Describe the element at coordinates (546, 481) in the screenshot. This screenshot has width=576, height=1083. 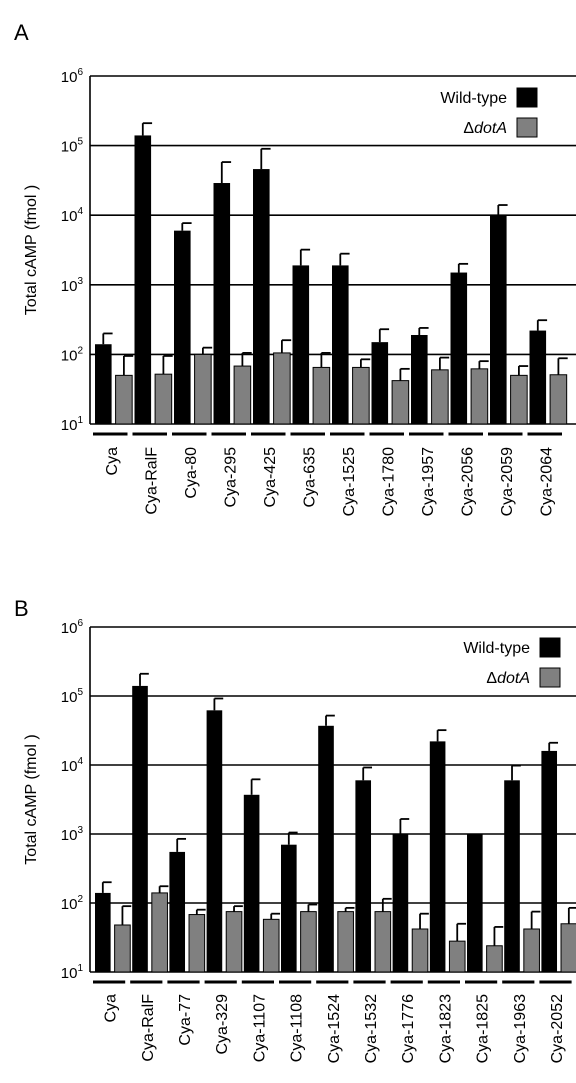
I see `x-tick-label: Cya-2064` at that location.